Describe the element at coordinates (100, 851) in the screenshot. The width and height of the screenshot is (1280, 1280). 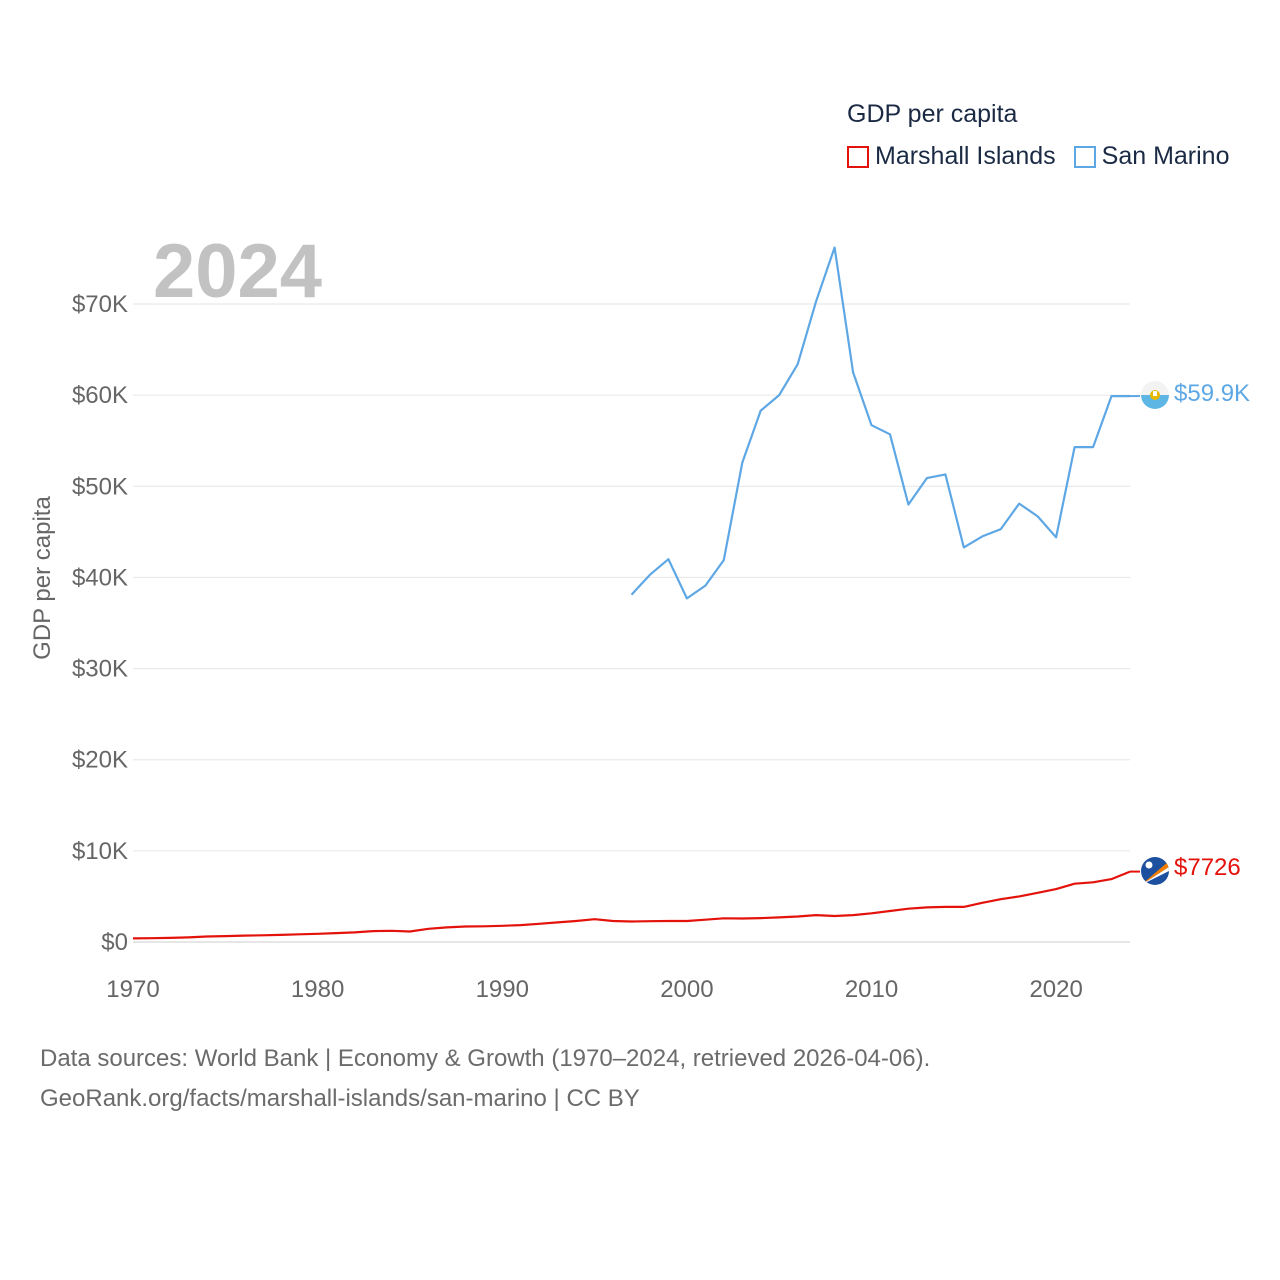
I see `y-tick-label: $10K` at that location.